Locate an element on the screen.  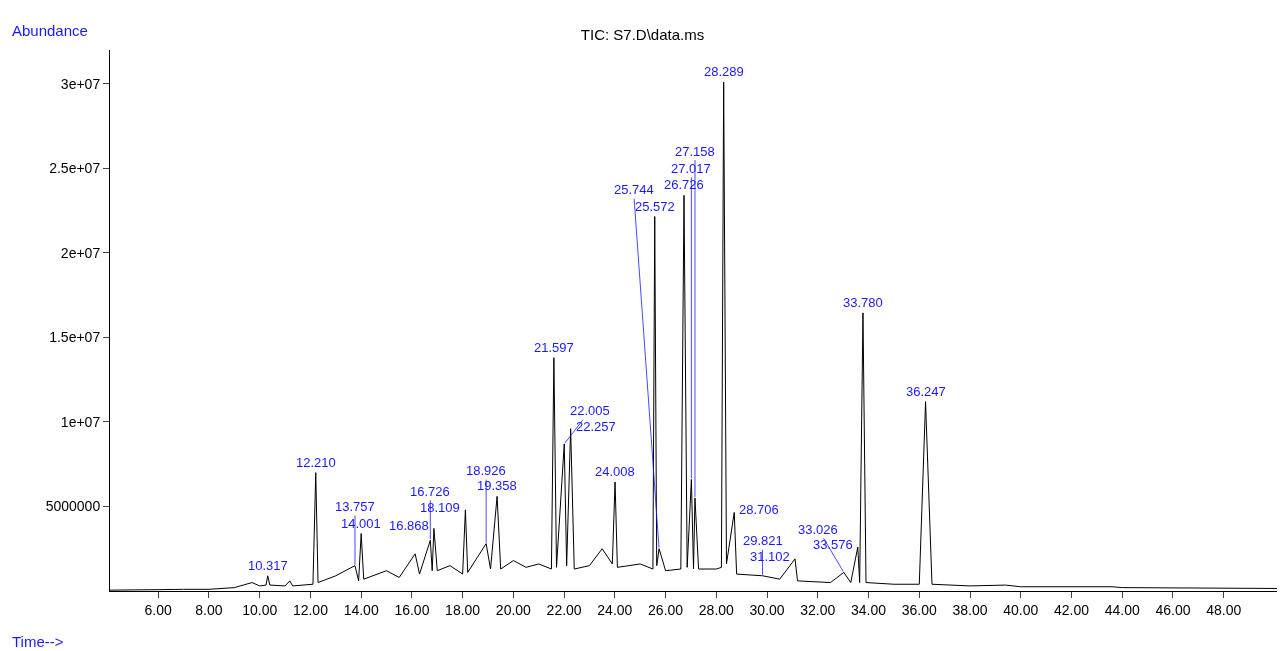
y-tick-label: 2e+07 is located at coordinates (80, 252).